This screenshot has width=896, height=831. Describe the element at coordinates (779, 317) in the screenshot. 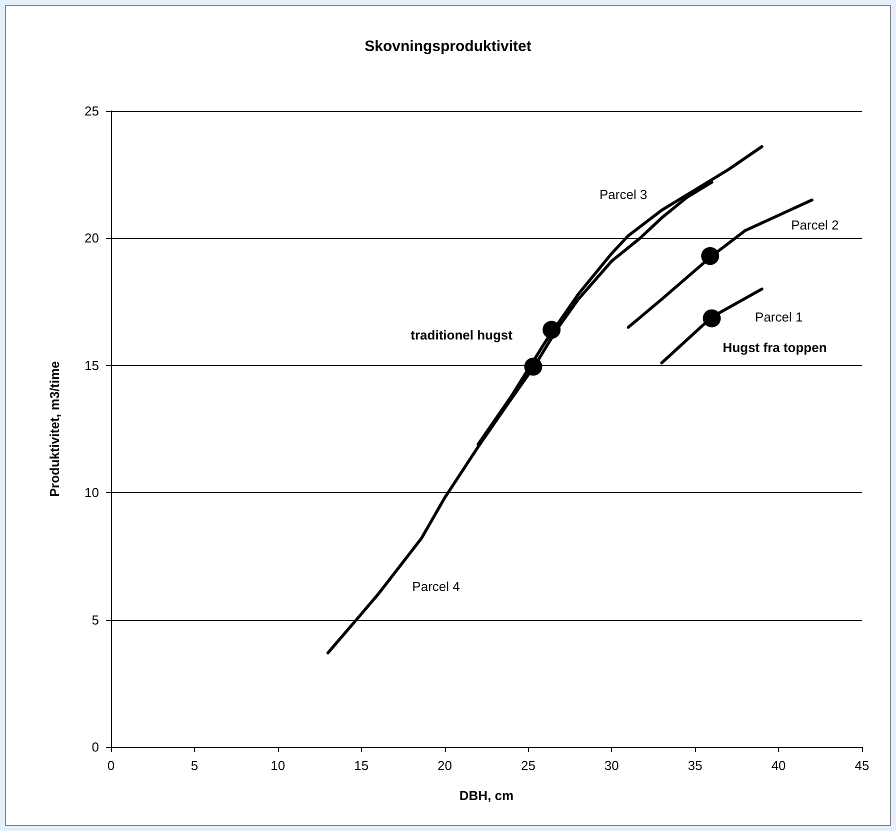

I see `series-label: Parcel 1` at that location.